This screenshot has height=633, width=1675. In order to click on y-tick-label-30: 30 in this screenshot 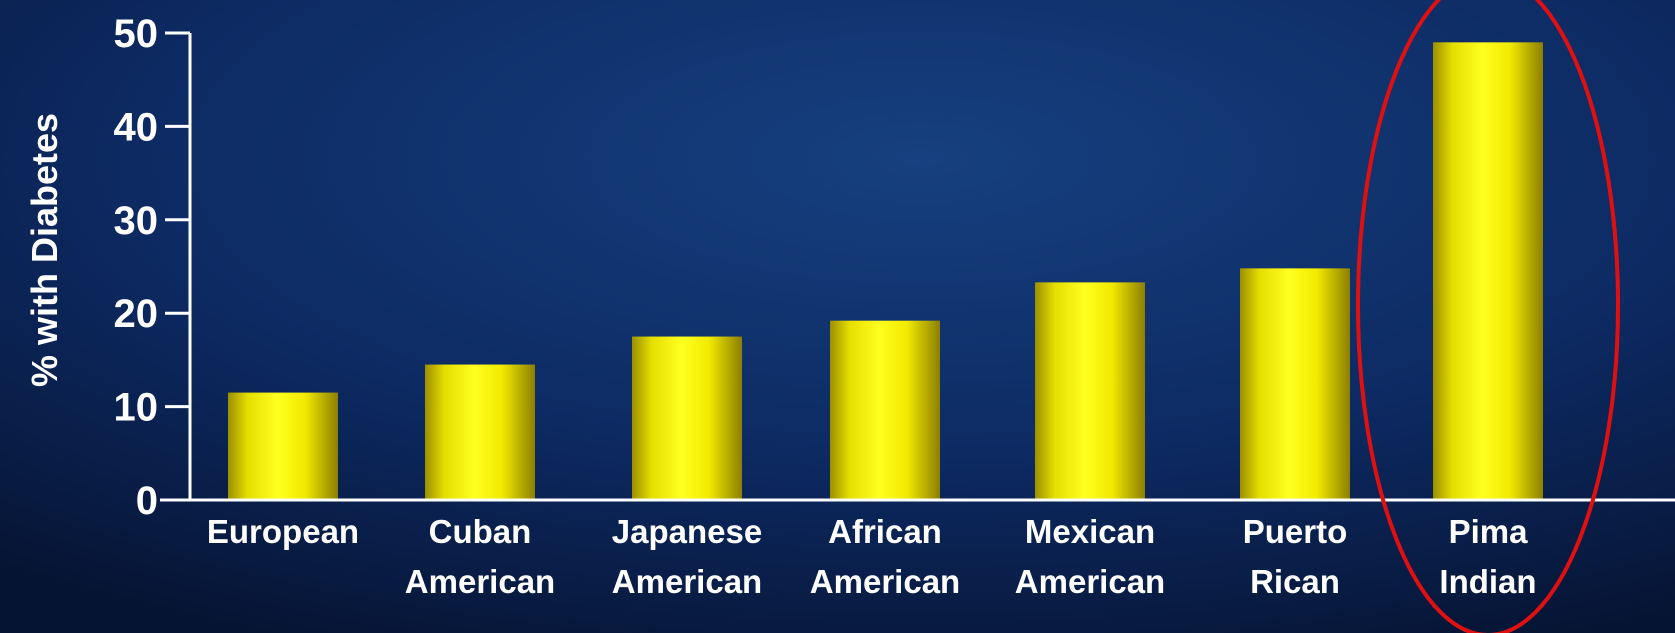, I will do `click(136, 221)`.